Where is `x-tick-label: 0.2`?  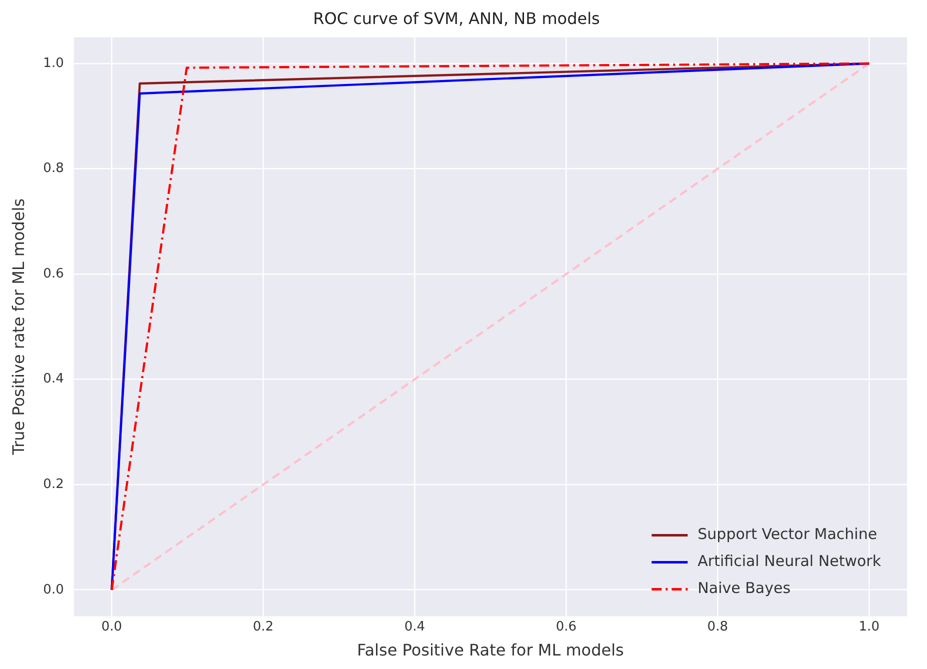
x-tick-label: 0.2 is located at coordinates (263, 626).